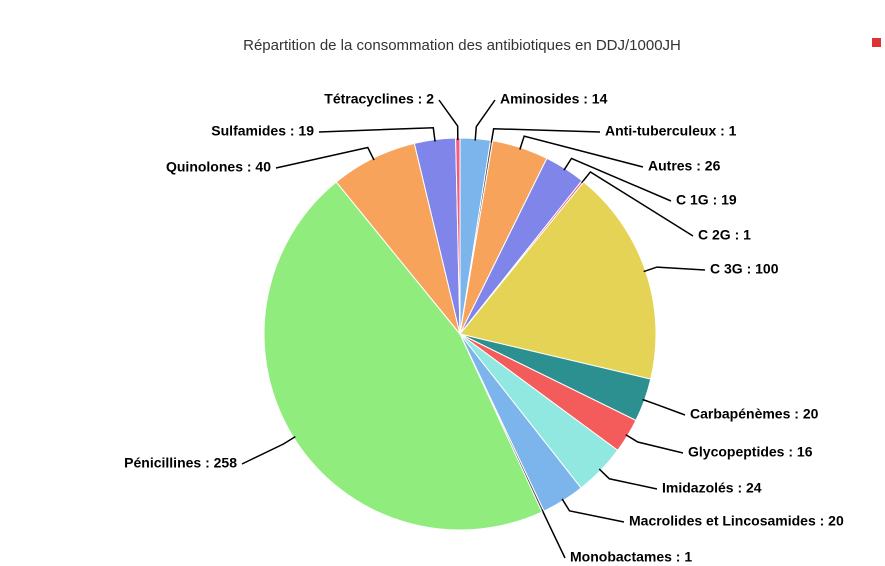 The width and height of the screenshot is (885, 566). Describe the element at coordinates (750, 452) in the screenshot. I see `data-label: Glycopeptides : 16` at that location.